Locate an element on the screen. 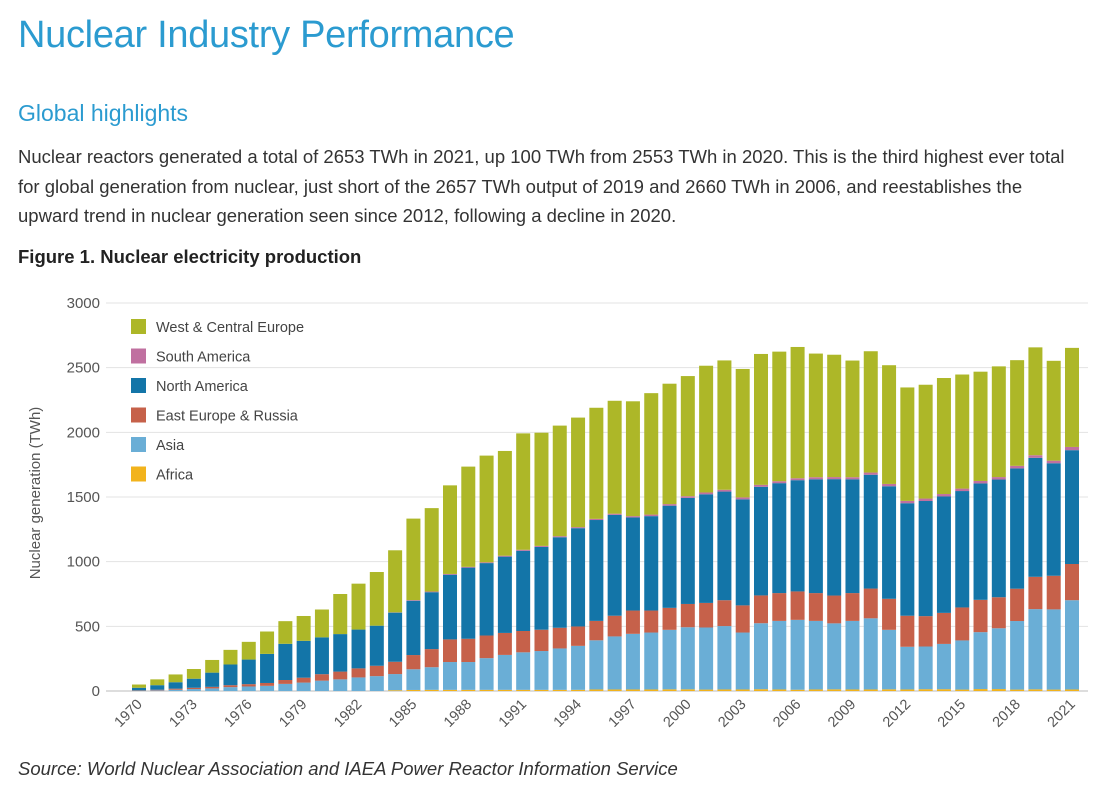 The image size is (1097, 789). legend-label: East Europe & Russia is located at coordinates (227, 417).